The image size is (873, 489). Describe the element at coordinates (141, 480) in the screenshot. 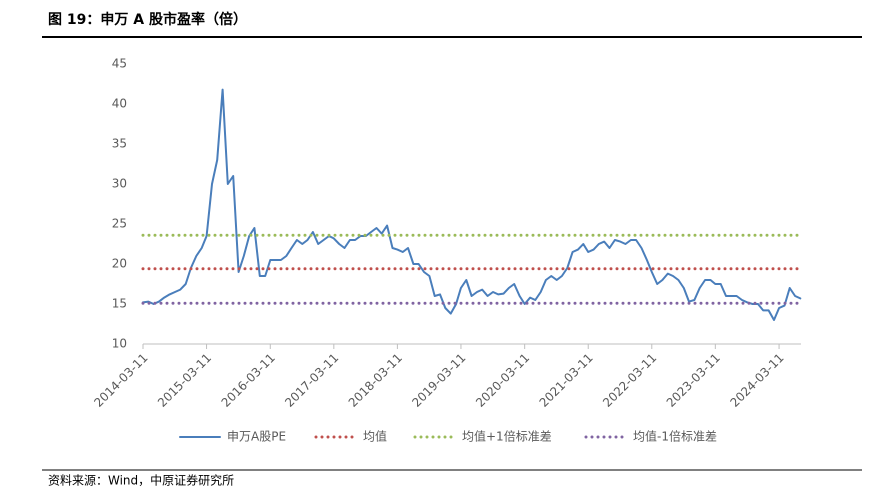

I see `source: 资料来源：Wind，中原证券研究所` at that location.